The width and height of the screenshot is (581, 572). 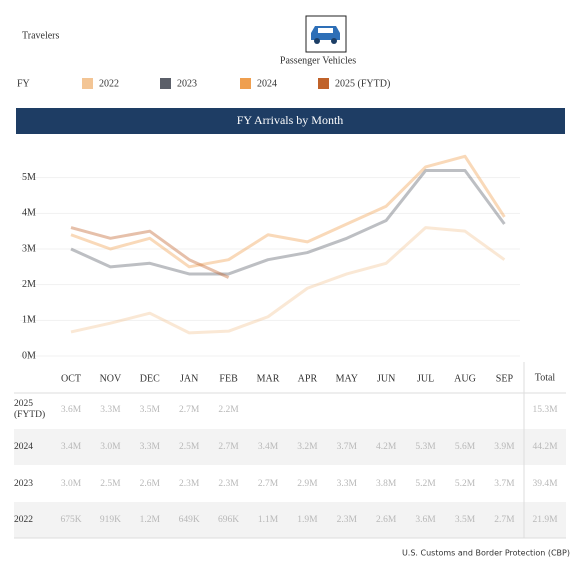 What do you see at coordinates (268, 520) in the screenshot?
I see `table-cell: 1.1M` at bounding box center [268, 520].